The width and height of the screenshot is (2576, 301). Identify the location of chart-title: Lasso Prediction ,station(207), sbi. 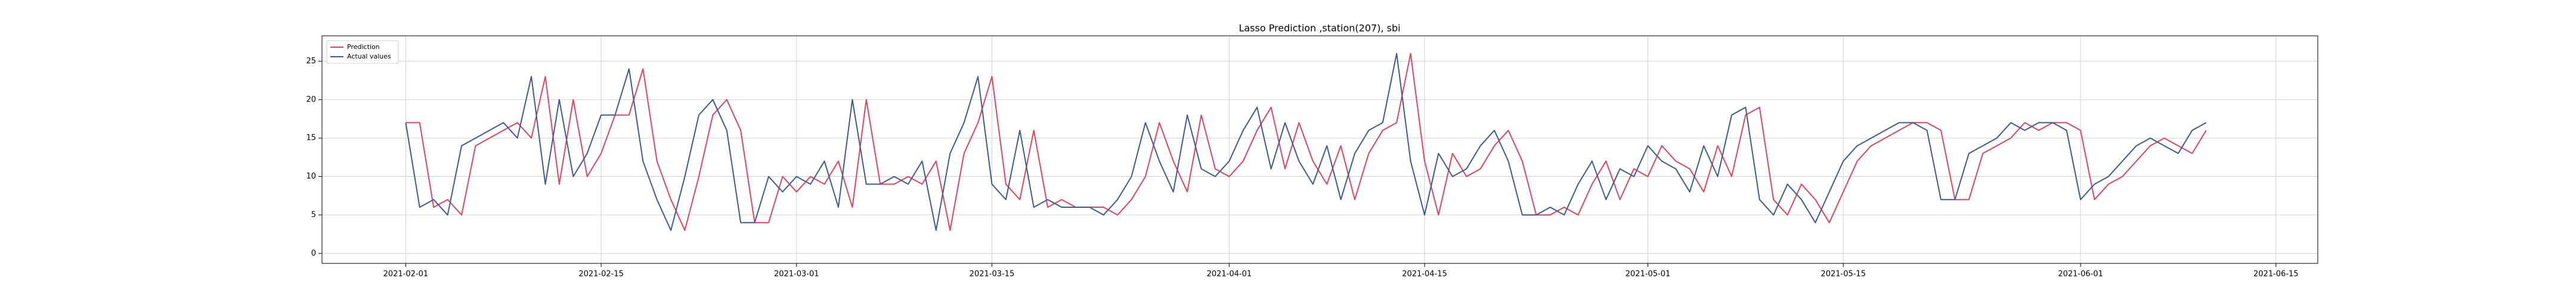
(1320, 28).